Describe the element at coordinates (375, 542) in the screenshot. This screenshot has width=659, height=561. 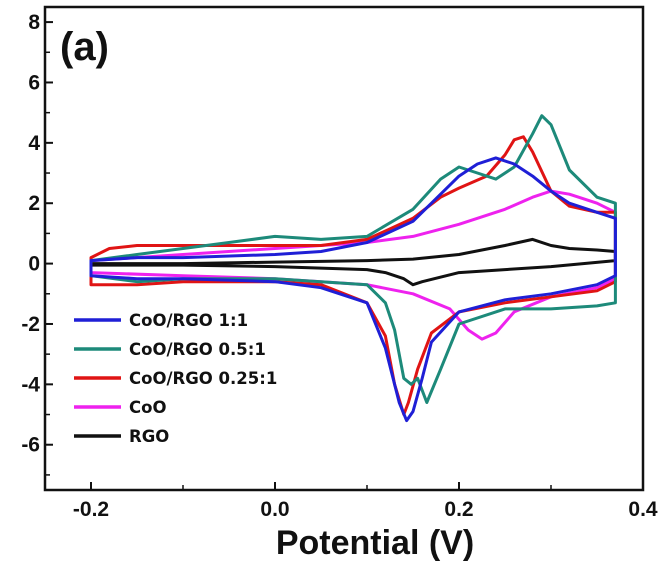
I see `x-axis-title: Potential (V)` at that location.